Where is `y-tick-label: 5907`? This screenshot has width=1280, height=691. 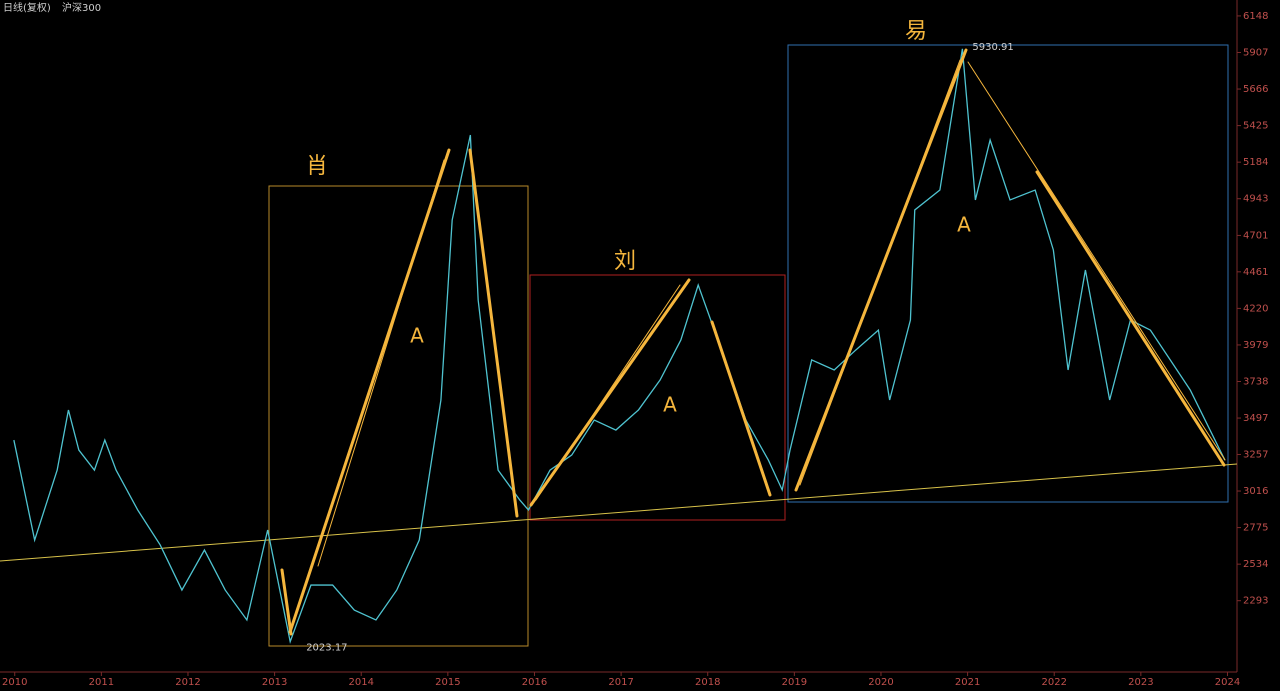
y-tick-label: 5907 is located at coordinates (1255, 52).